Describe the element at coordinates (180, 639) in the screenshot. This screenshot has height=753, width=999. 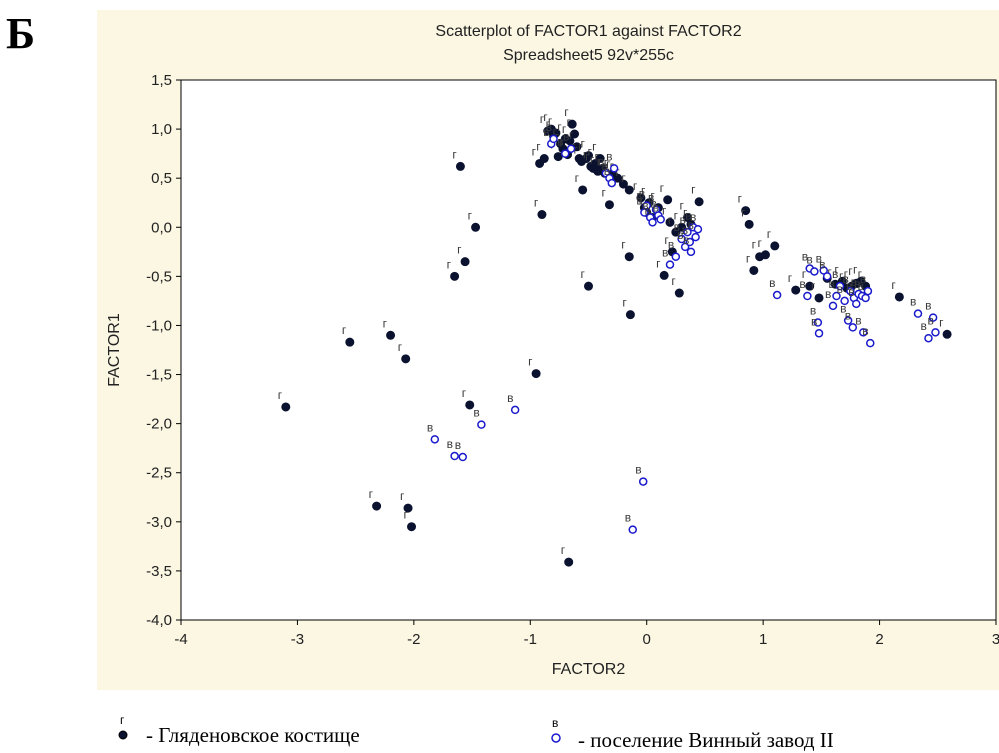
I see `x-tick-label: -4` at that location.